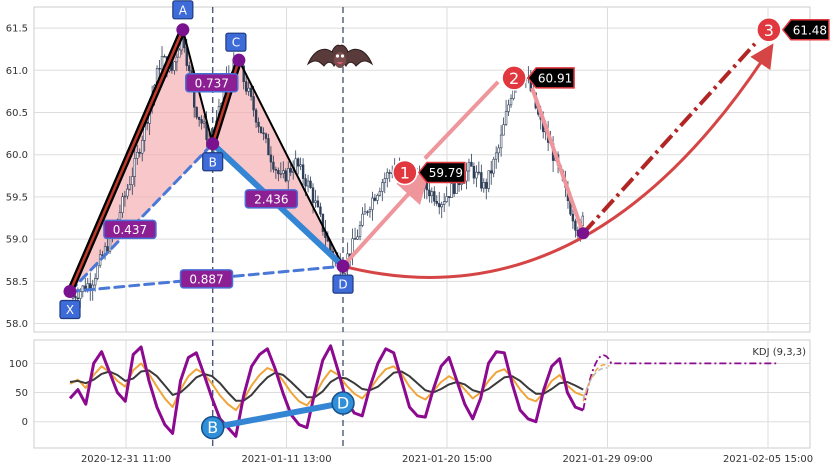 This screenshot has width=838, height=471. I want to click on kdj-j-line, so click(326, 391).